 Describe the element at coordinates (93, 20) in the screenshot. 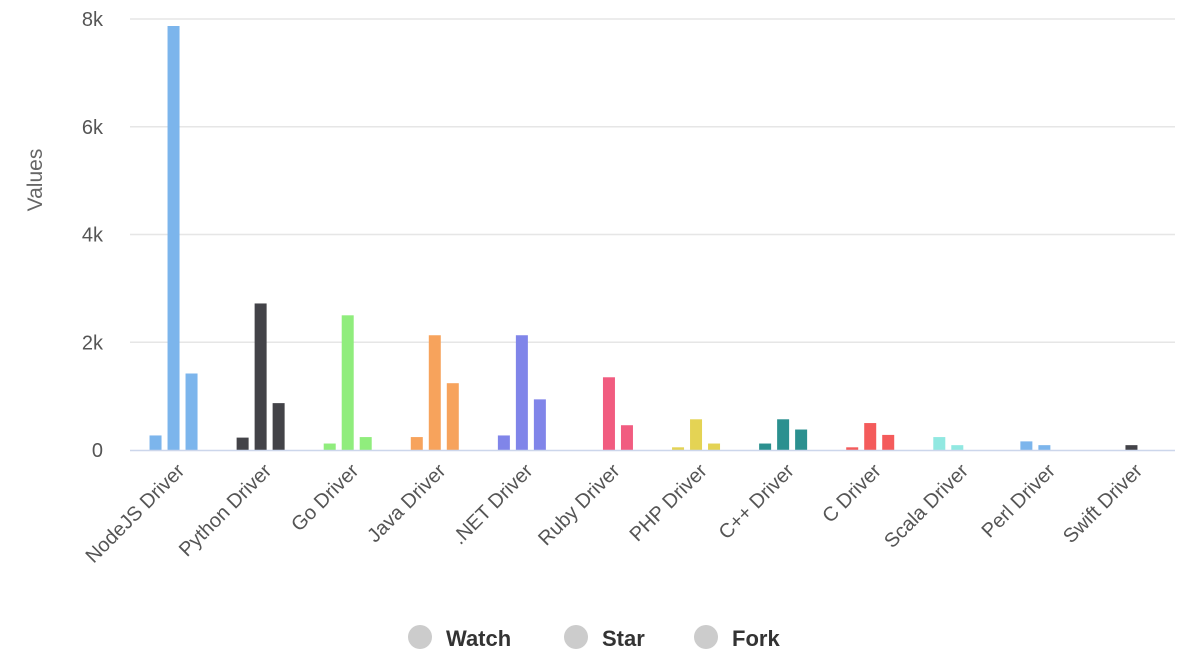

I see `y-tick-label: 8k` at that location.